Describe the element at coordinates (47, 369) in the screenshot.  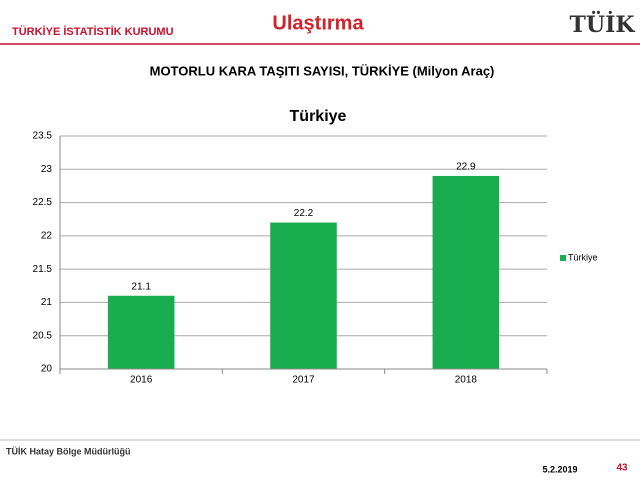
I see `y-tick-label: 20` at that location.